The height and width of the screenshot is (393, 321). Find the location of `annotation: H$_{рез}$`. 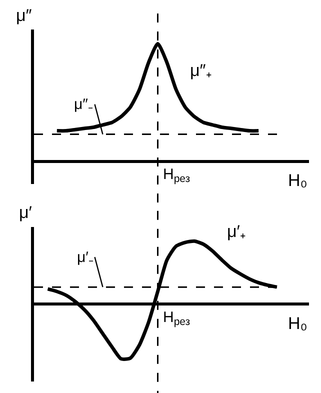

annotation: H$_{рез}$ is located at coordinates (176, 318).